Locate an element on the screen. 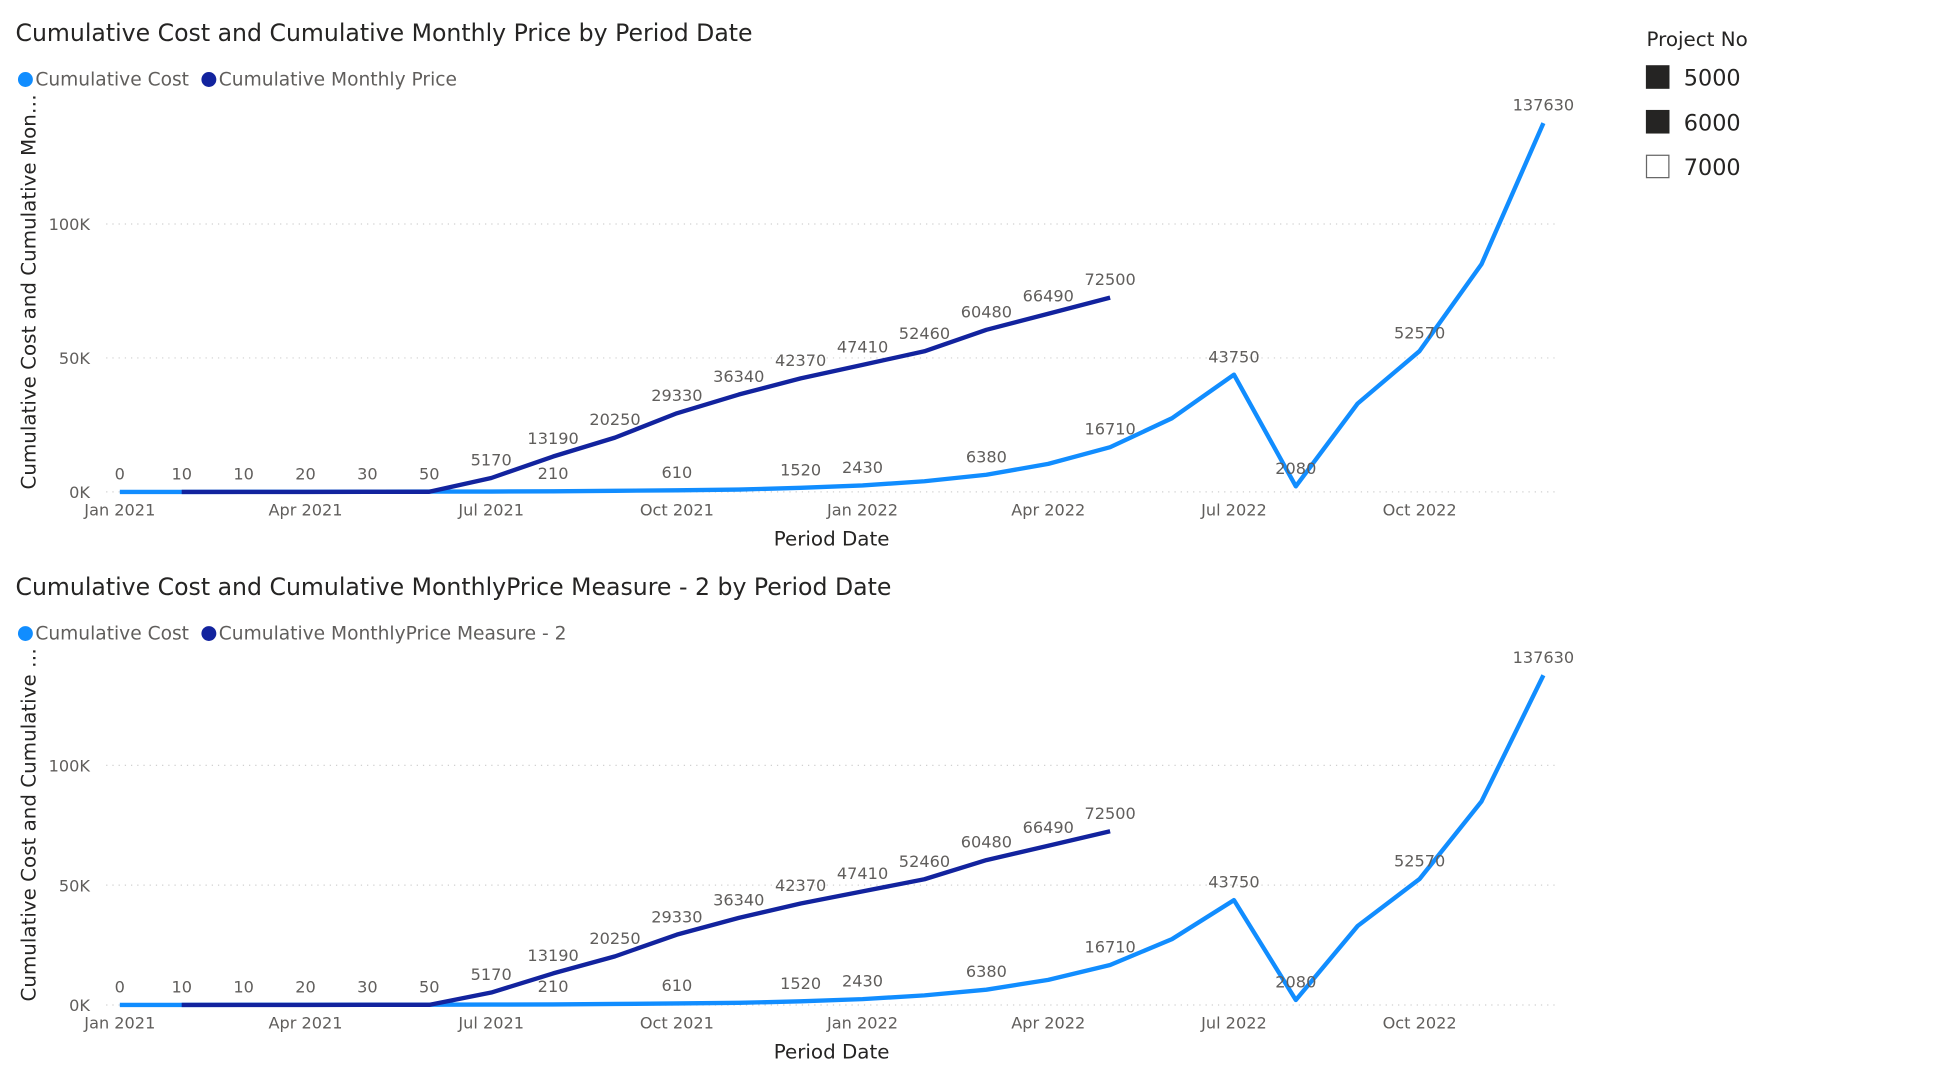  x-tick-label: Apr 2022 is located at coordinates (1048, 510).